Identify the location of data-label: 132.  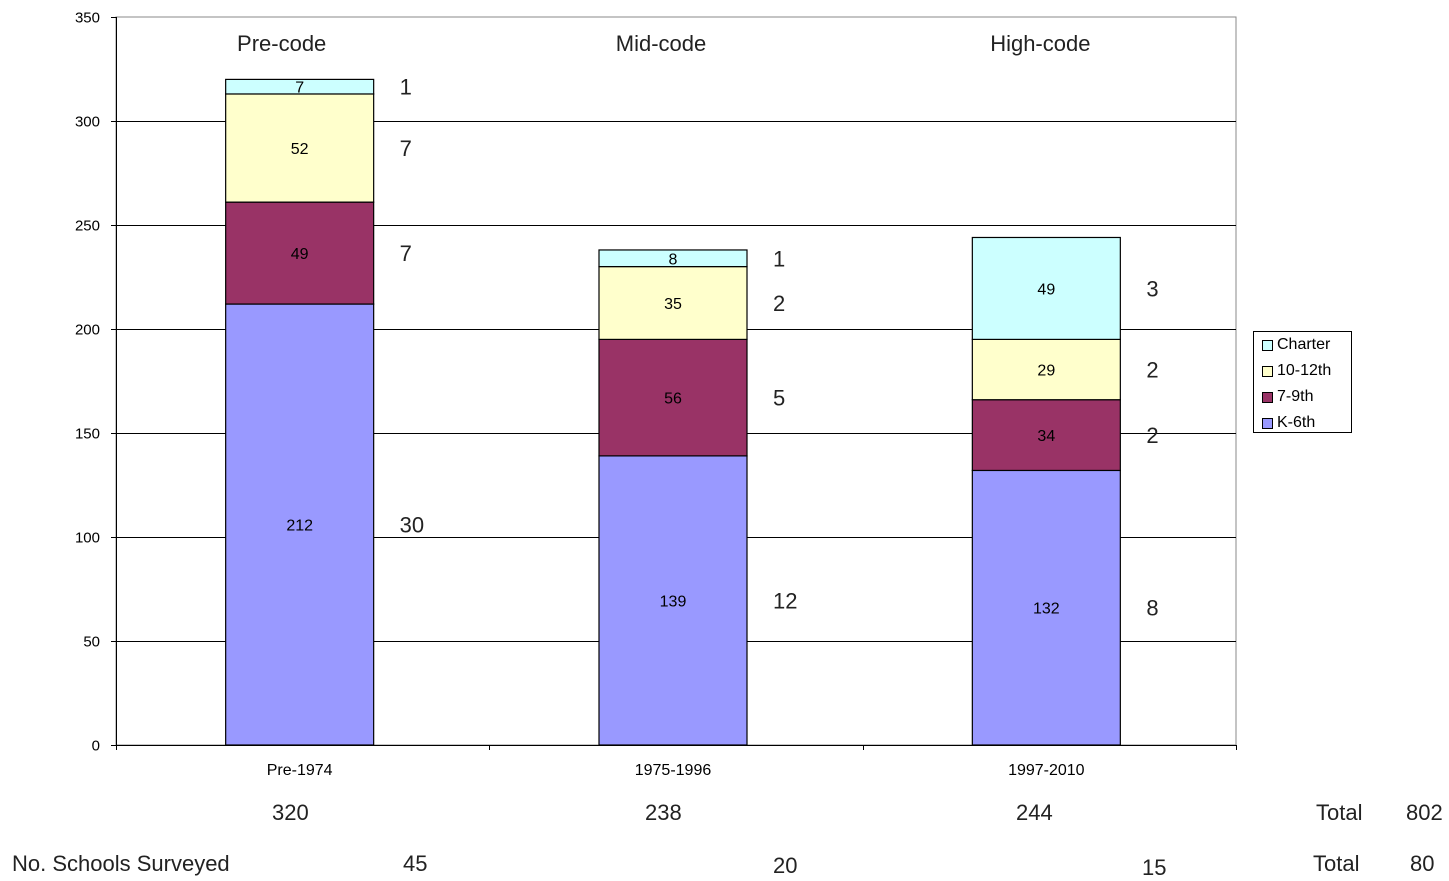
(1046, 609).